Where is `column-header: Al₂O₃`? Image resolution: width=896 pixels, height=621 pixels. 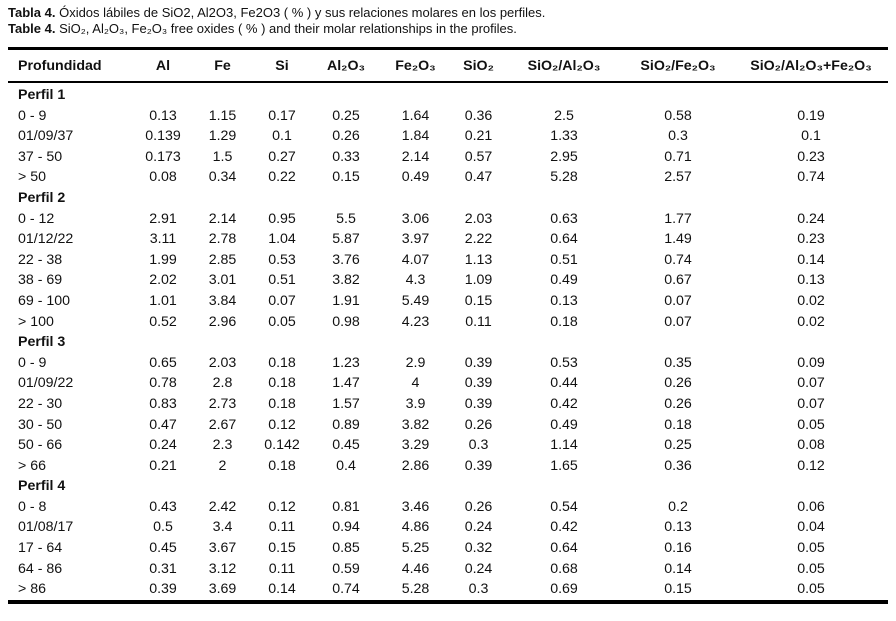 column-header: Al₂O₃ is located at coordinates (346, 65).